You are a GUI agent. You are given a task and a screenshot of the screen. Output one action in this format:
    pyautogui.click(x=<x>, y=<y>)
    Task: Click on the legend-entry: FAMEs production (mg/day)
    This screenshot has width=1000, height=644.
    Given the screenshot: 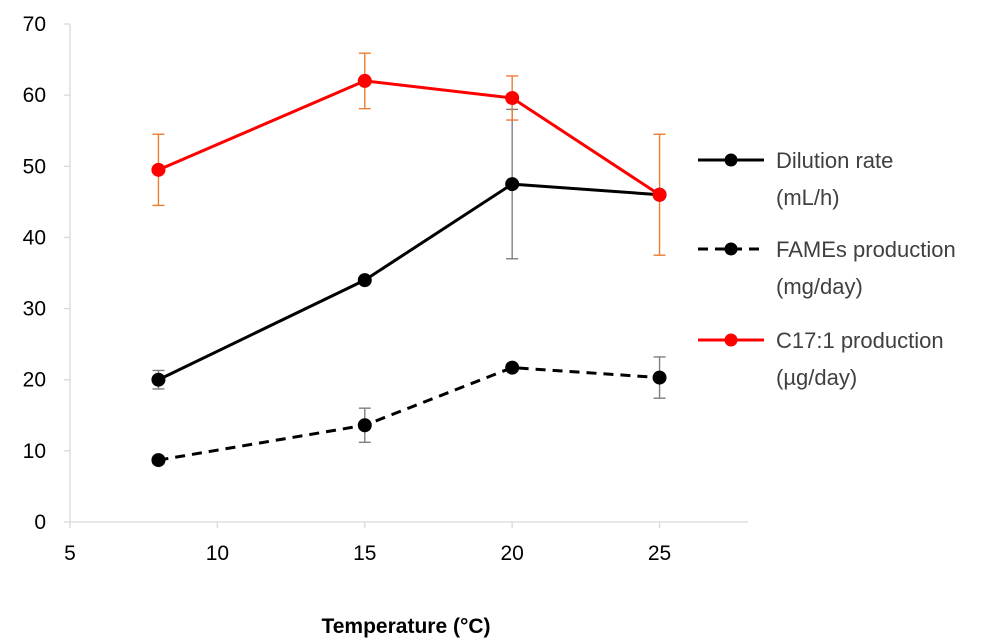 What is the action you would take?
    pyautogui.click(x=827, y=268)
    